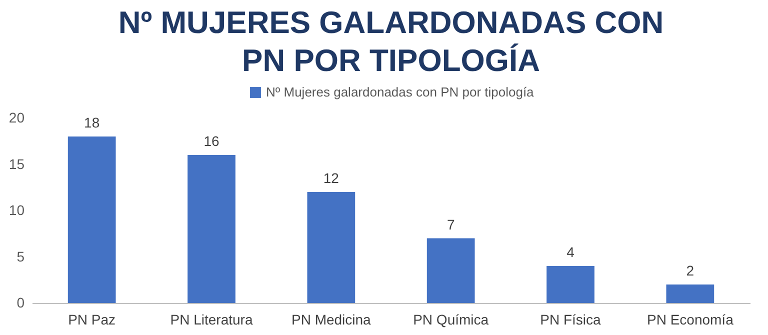  Describe the element at coordinates (16, 118) in the screenshot. I see `y-tick-label: 20` at that location.